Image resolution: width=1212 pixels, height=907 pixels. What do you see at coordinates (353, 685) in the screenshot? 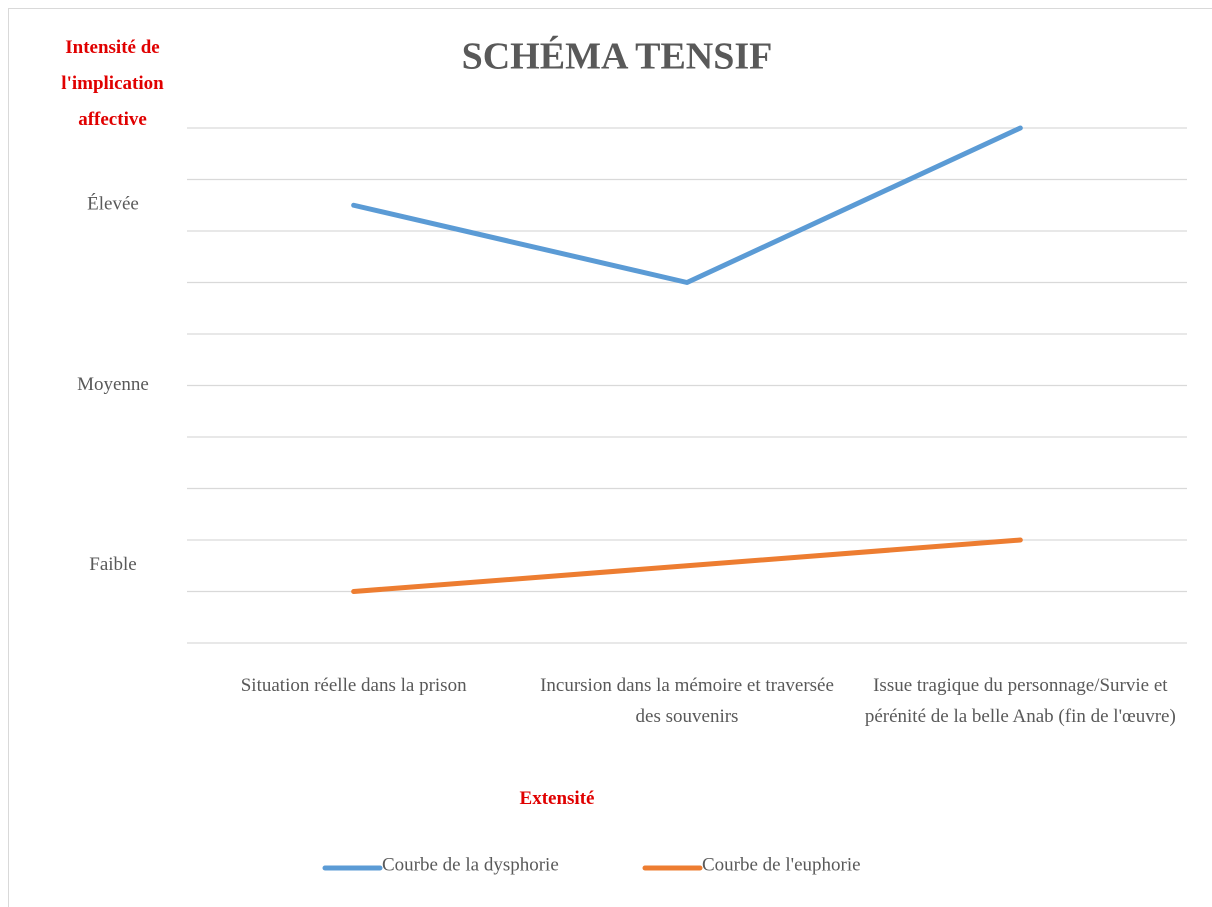
I see `x-tick-label: Situation réelle dans la prison` at bounding box center [353, 685].